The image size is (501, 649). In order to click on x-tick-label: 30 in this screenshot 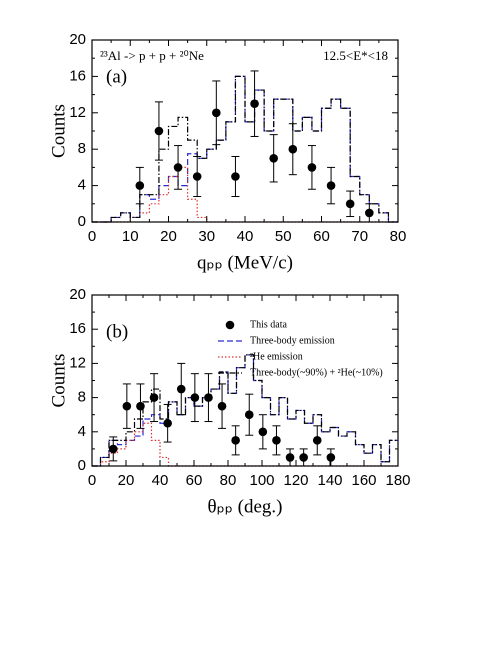, I will do `click(206, 236)`.